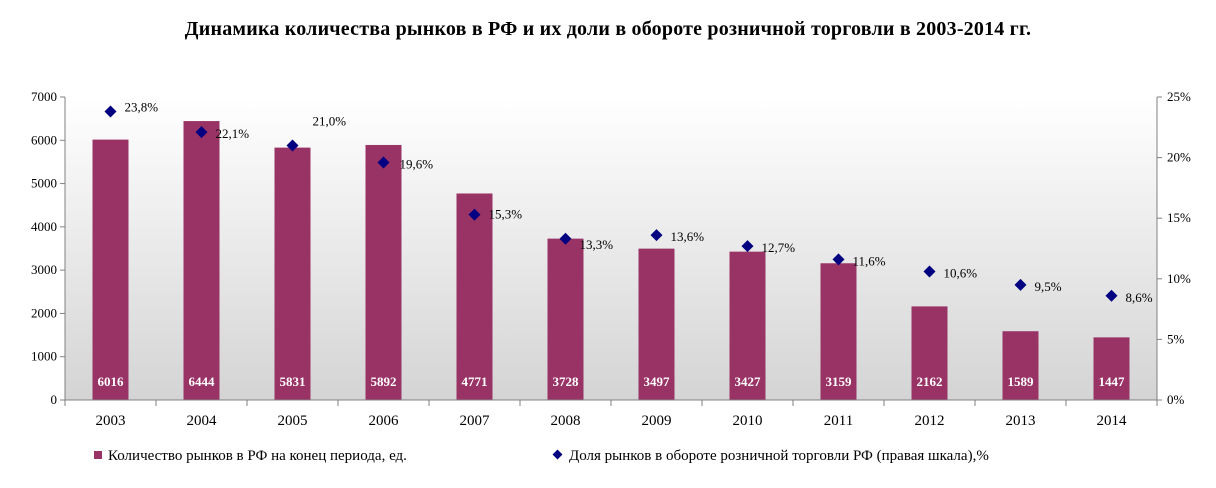  I want to click on x-tick-label: 2011, so click(838, 421).